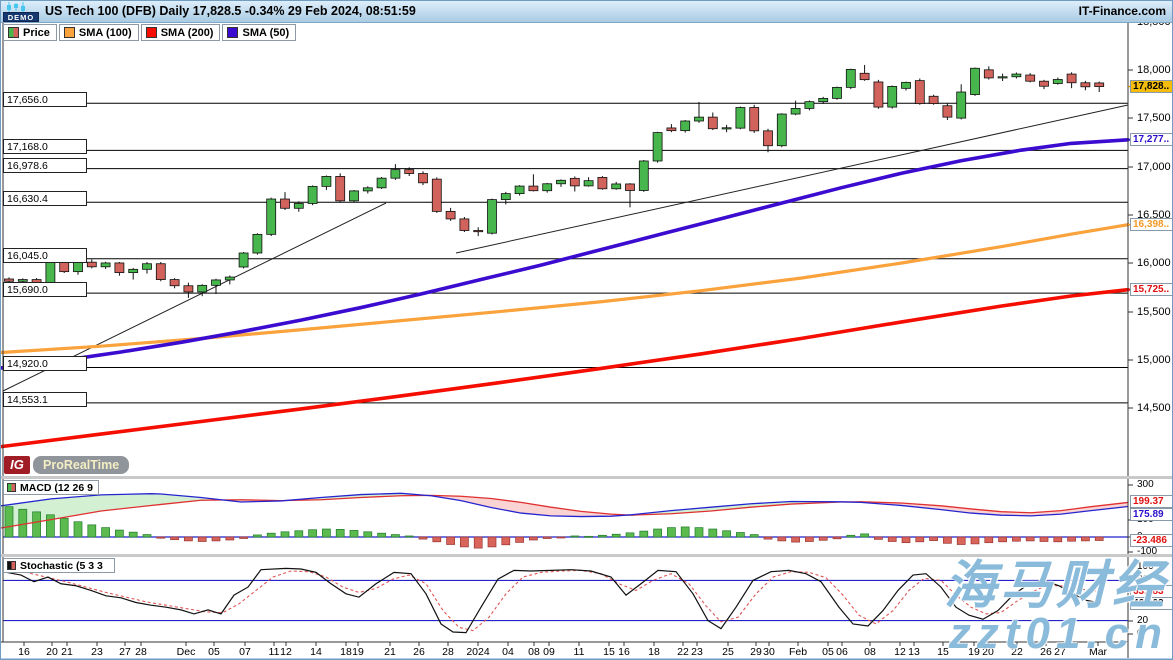  I want to click on legend-bar: Price SMA (100) SMA (200) SMA (50), so click(150, 32).